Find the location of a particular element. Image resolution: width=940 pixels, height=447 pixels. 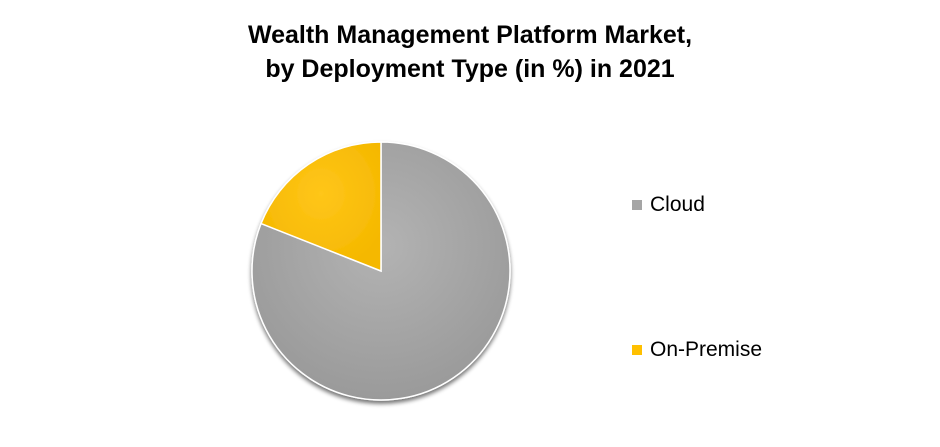

legend-swatch-on-premise is located at coordinates (637, 350).